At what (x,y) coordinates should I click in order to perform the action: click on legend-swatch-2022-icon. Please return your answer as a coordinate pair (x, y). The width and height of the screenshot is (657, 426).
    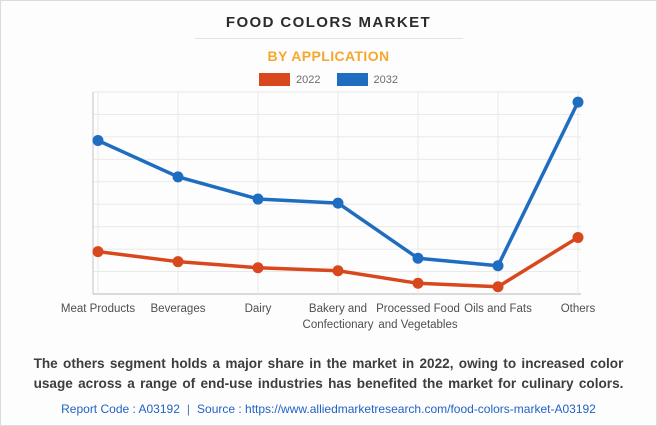
    Looking at the image, I should click on (275, 79).